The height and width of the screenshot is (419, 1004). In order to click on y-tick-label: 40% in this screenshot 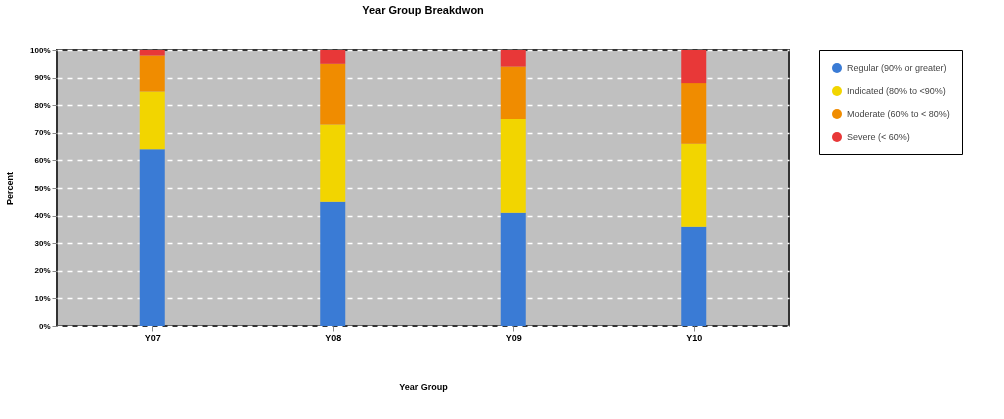, I will do `click(42, 216)`.